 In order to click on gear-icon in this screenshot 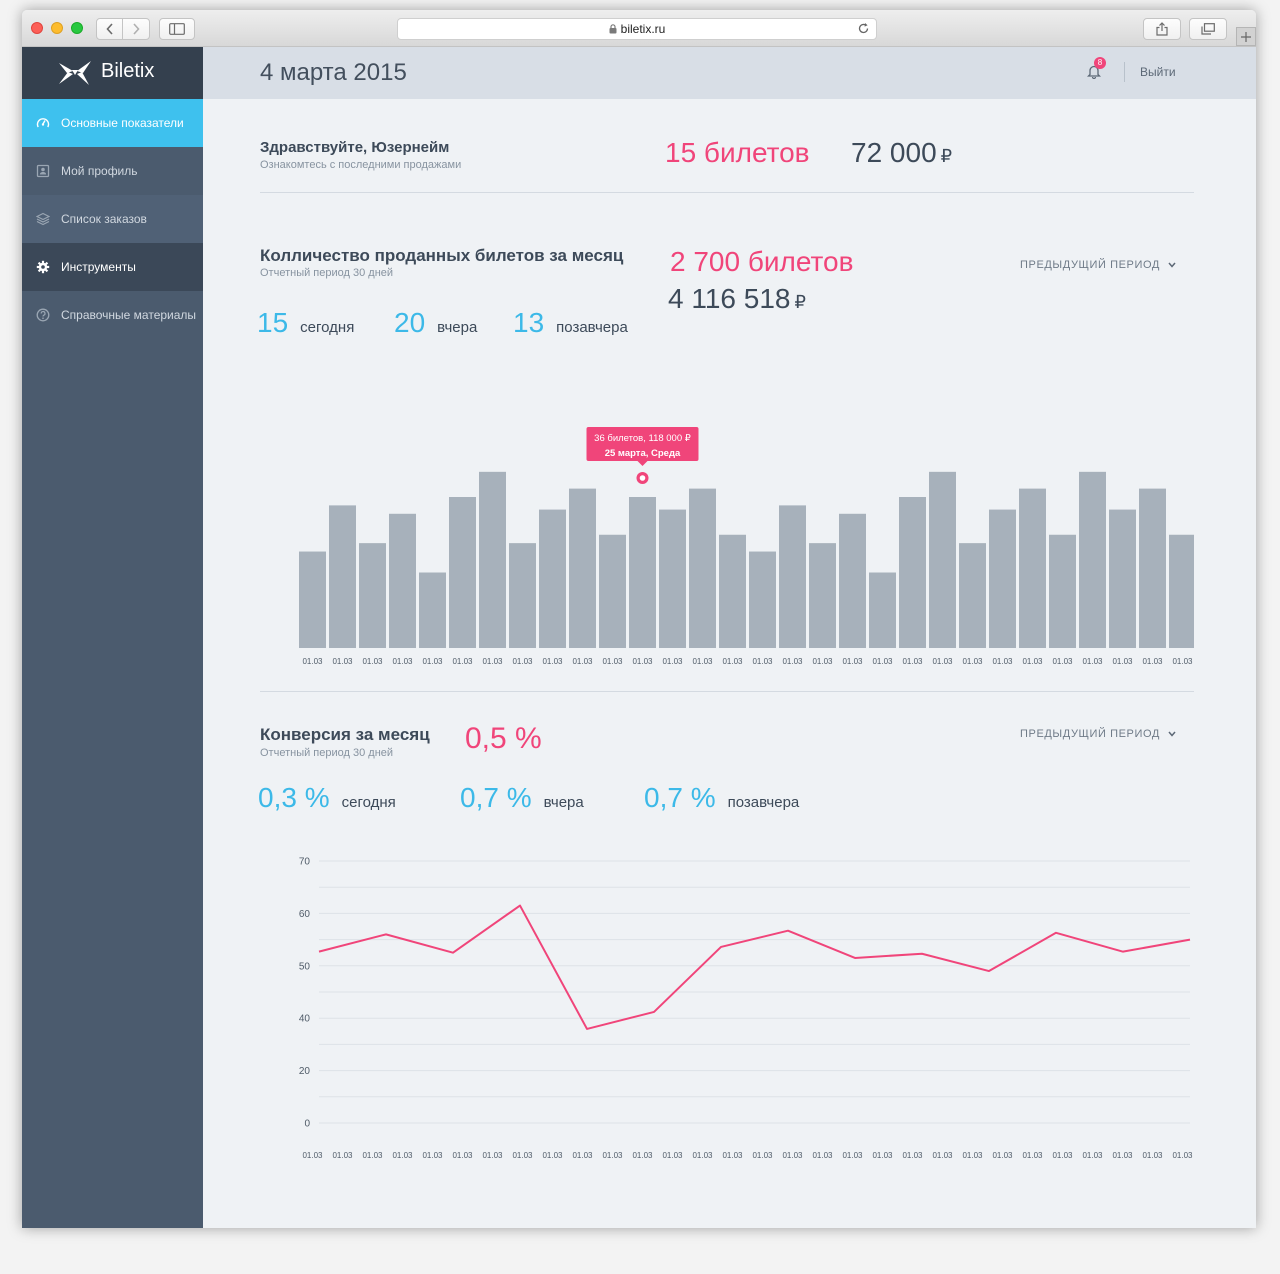, I will do `click(43, 267)`.